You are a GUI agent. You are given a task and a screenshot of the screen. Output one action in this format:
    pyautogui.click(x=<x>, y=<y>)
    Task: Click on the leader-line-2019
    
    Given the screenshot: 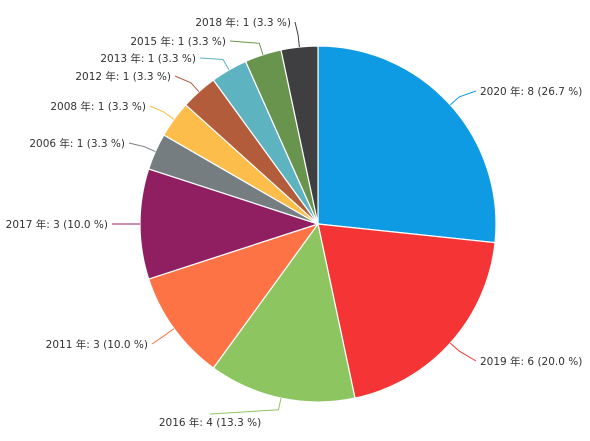 What is the action you would take?
    pyautogui.click(x=463, y=352)
    